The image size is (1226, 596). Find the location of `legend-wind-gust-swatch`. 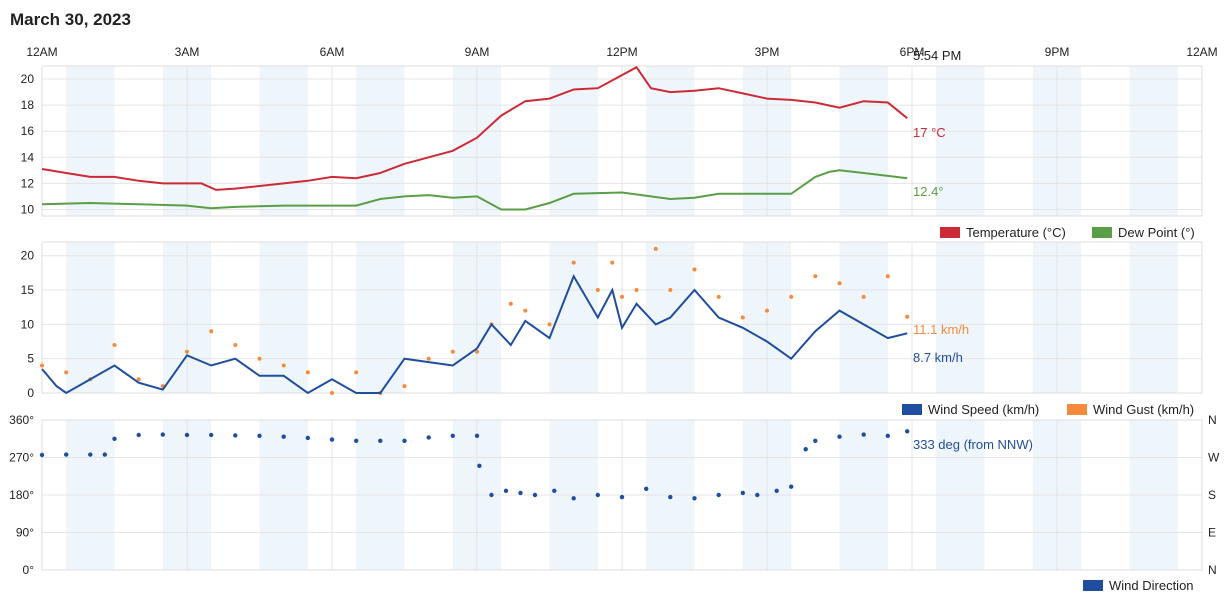

legend-wind-gust-swatch is located at coordinates (1077, 409).